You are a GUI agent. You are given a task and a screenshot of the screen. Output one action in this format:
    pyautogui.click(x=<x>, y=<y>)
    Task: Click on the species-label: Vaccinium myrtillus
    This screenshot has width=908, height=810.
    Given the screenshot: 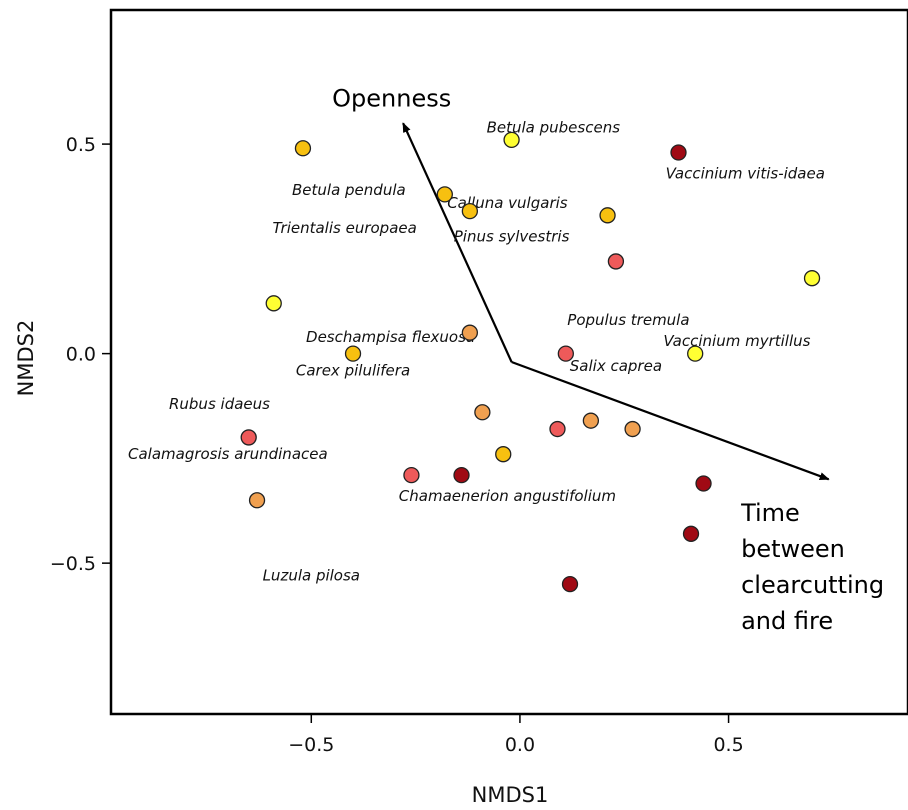 What is the action you would take?
    pyautogui.click(x=736, y=341)
    